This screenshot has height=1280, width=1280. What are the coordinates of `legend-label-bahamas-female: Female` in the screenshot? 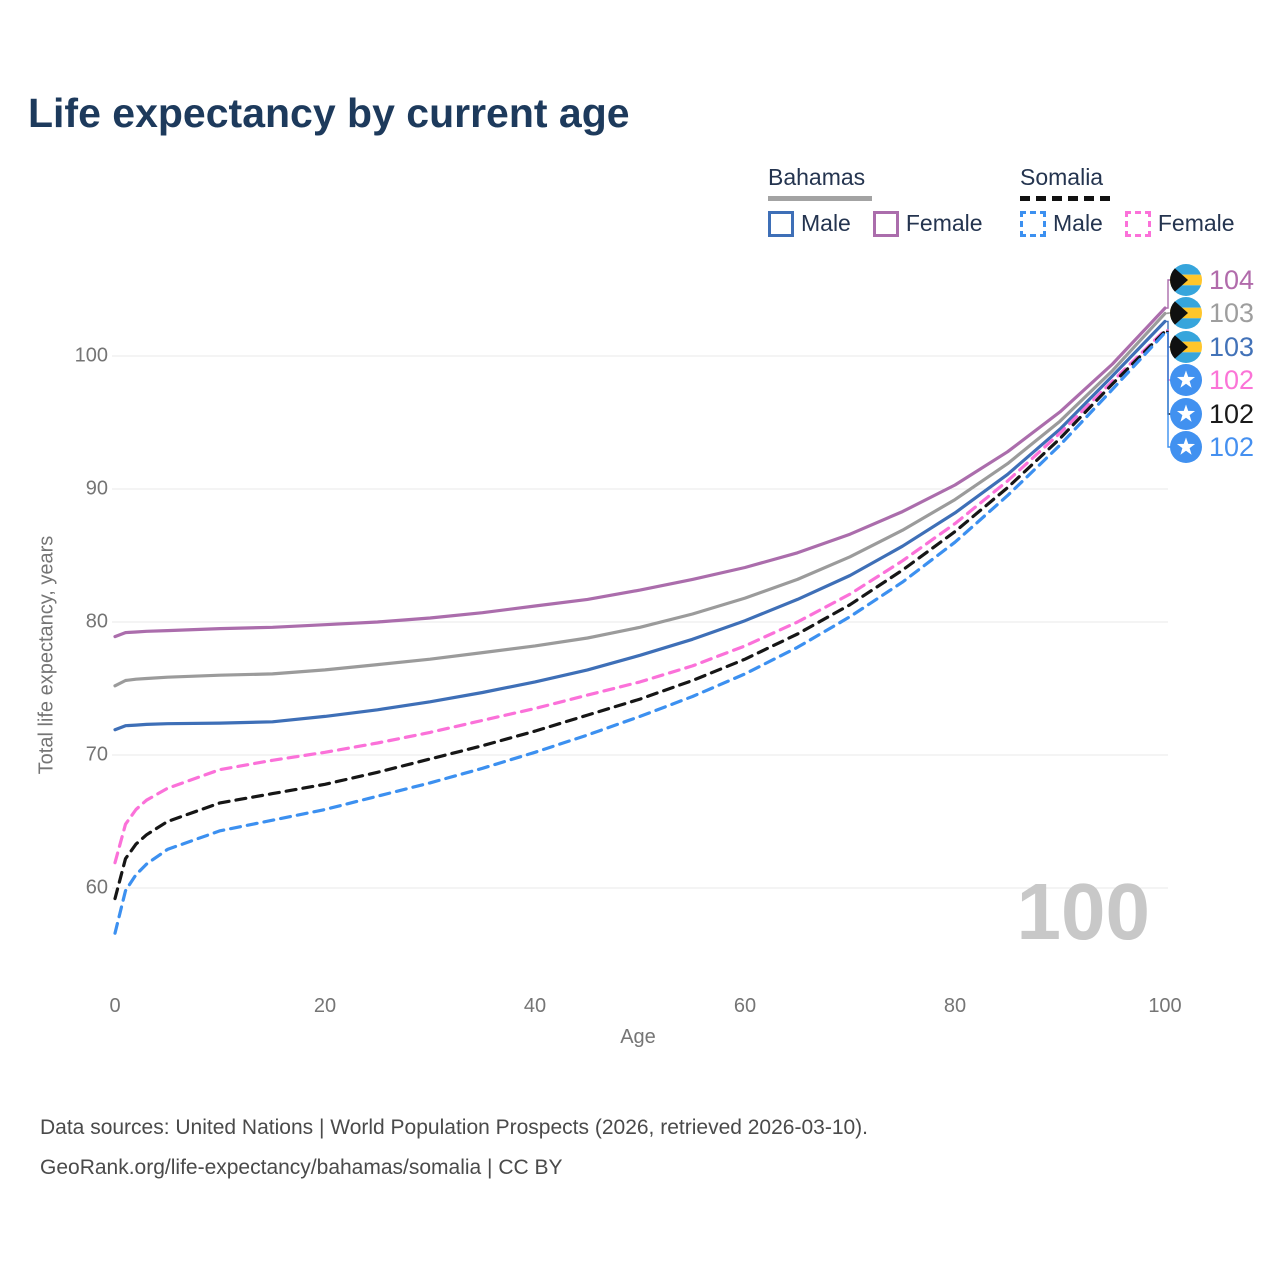 It's located at (944, 223).